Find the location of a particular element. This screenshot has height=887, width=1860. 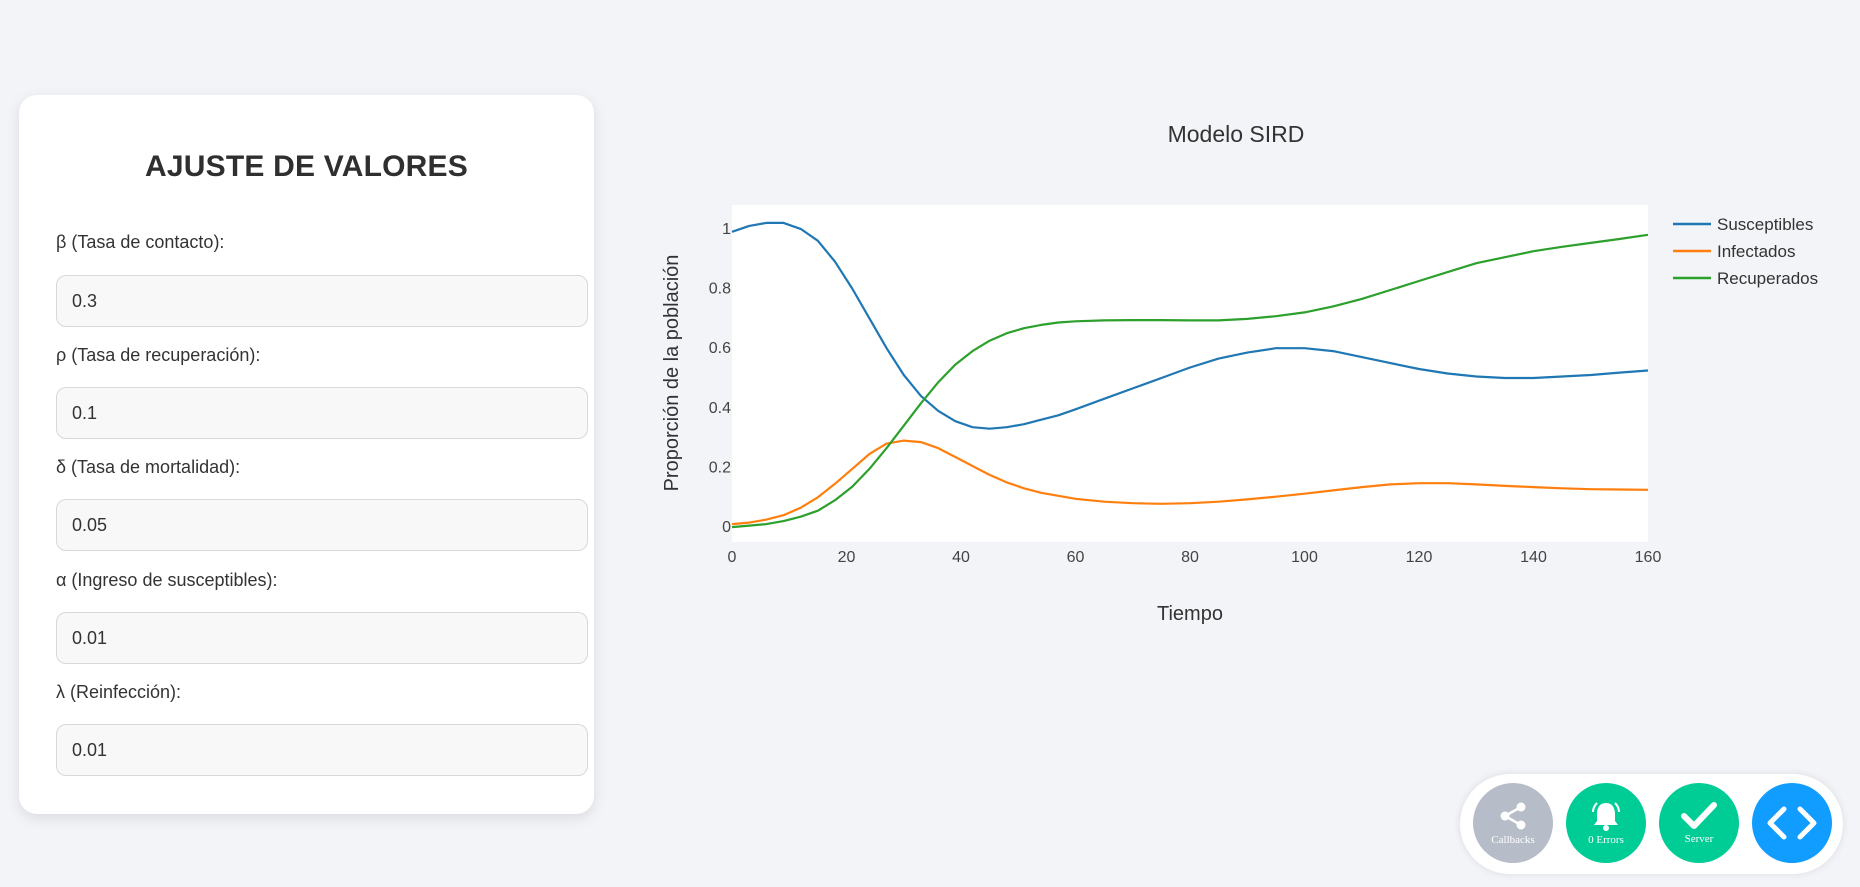

legend-item-recuperados: Recuperados is located at coordinates (1745, 278).